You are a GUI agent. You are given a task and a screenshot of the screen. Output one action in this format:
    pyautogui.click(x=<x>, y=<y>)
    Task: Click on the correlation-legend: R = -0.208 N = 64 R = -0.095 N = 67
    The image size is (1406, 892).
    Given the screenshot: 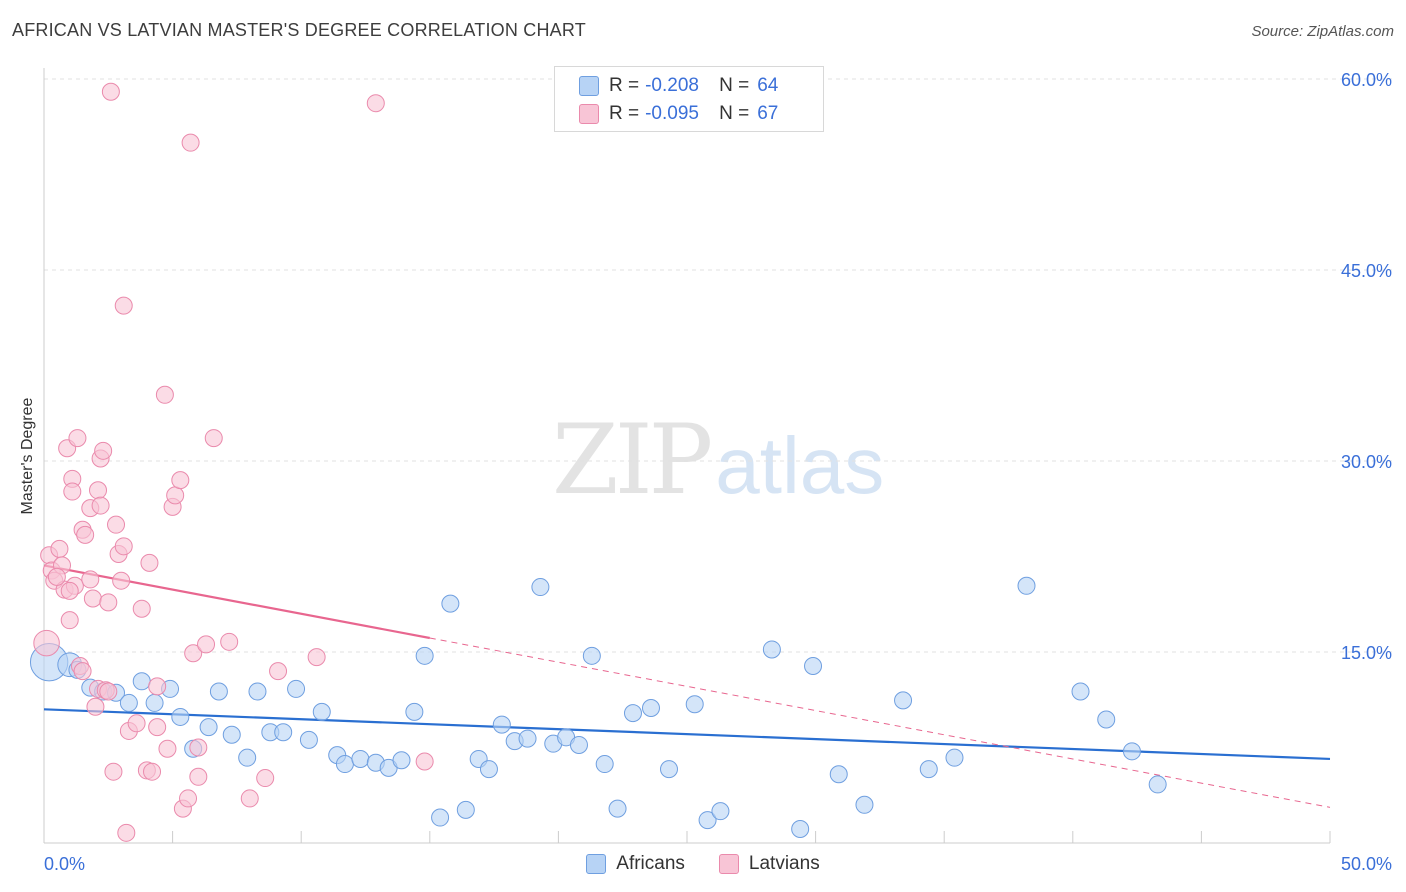 What is the action you would take?
    pyautogui.click(x=689, y=99)
    